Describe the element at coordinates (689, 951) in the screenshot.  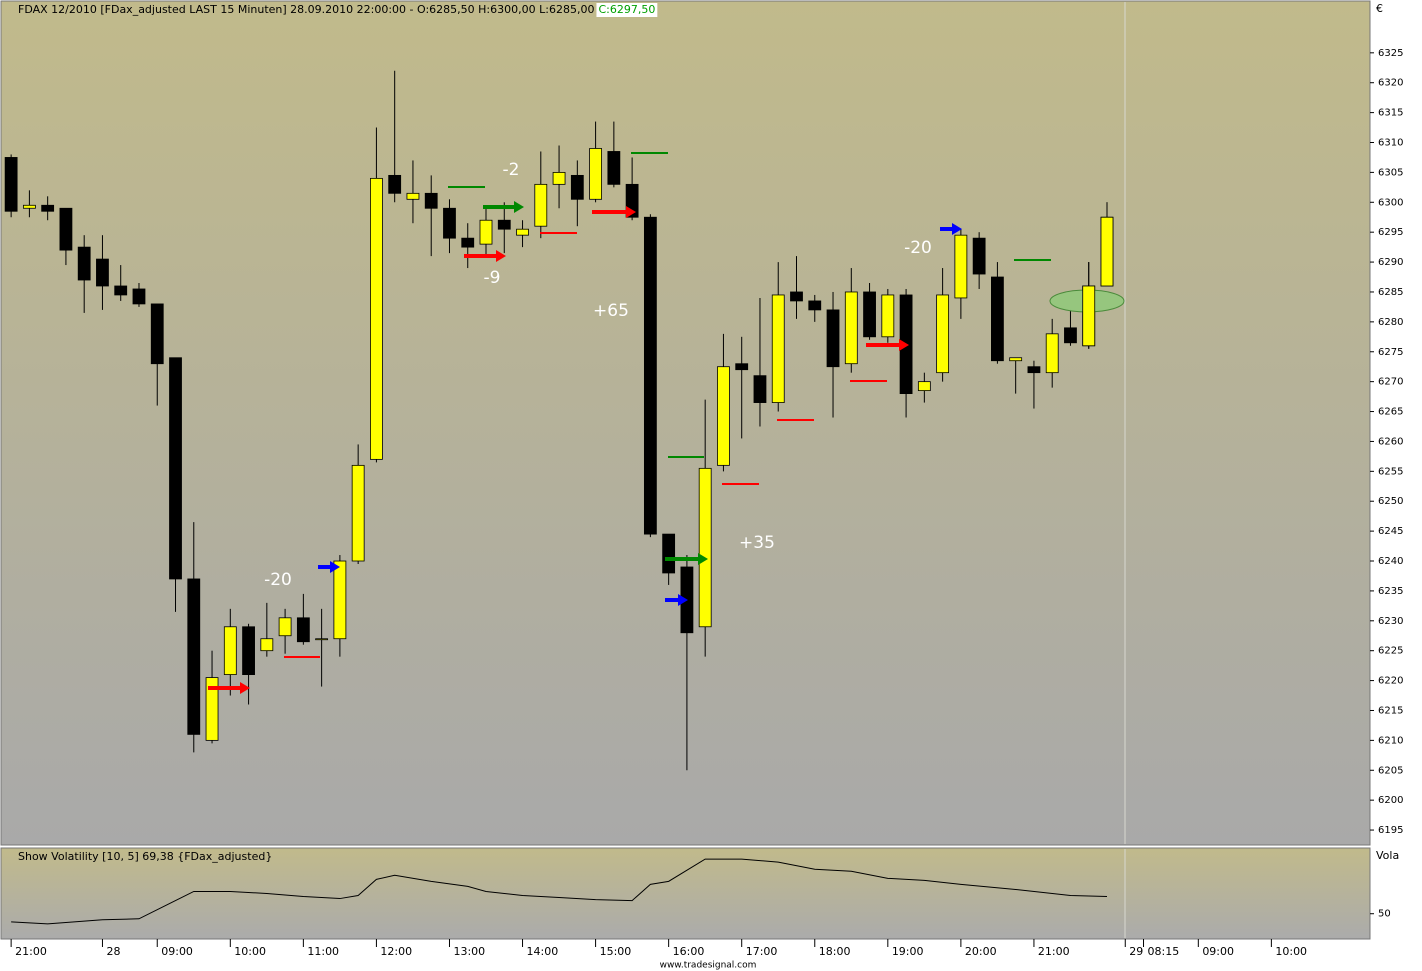
I see `x-tick-label: 16:00` at that location.